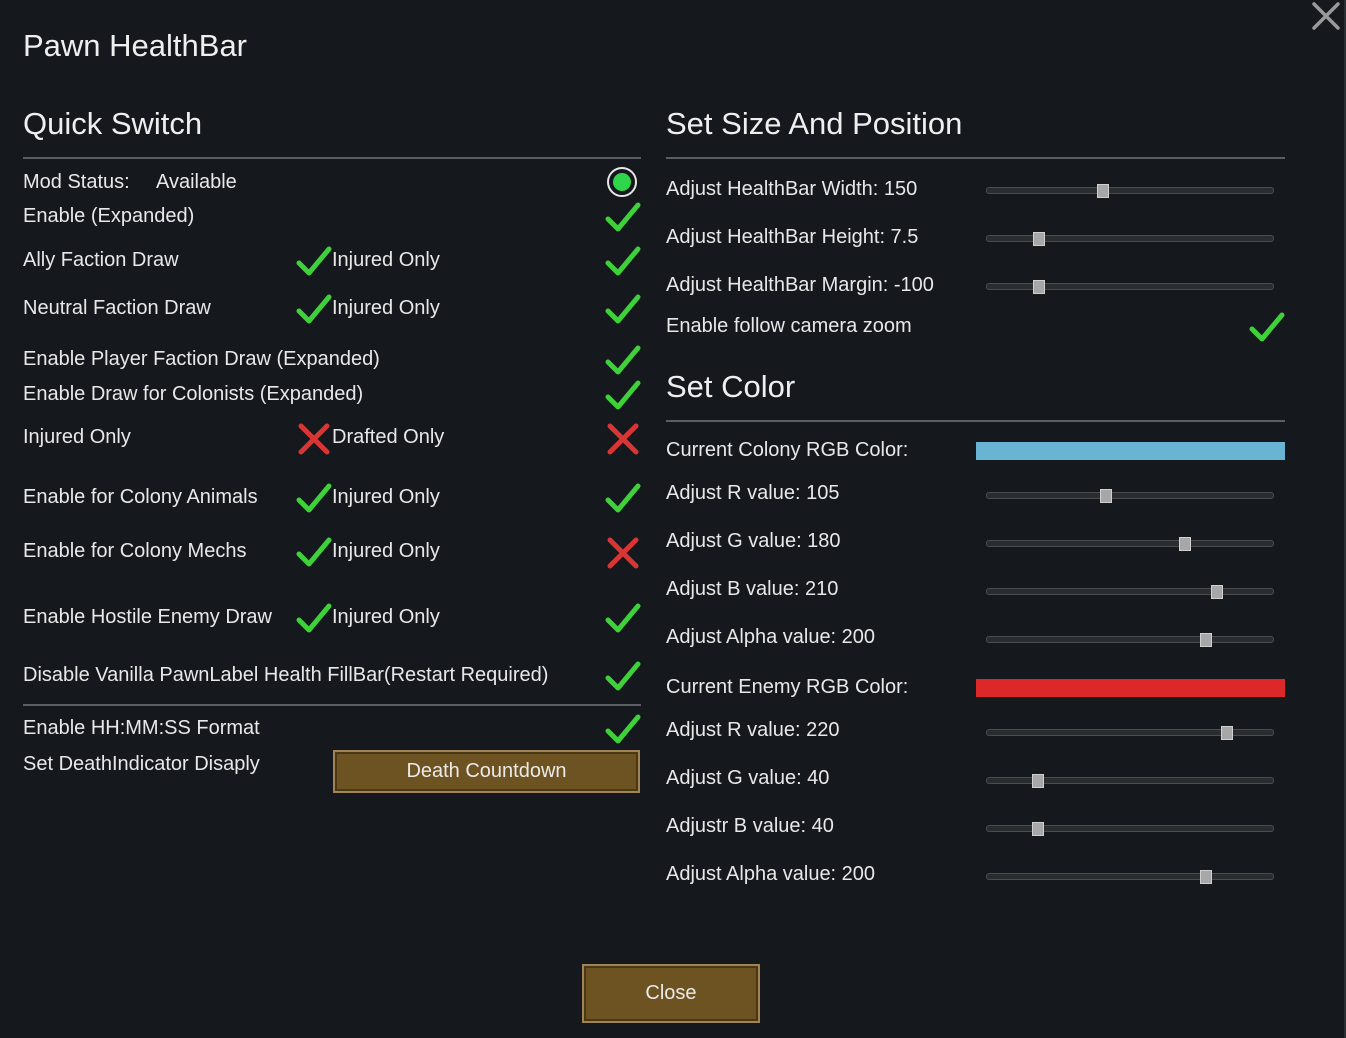 The height and width of the screenshot is (1038, 1346). Describe the element at coordinates (1130, 451) in the screenshot. I see `colony-color-swatch` at that location.